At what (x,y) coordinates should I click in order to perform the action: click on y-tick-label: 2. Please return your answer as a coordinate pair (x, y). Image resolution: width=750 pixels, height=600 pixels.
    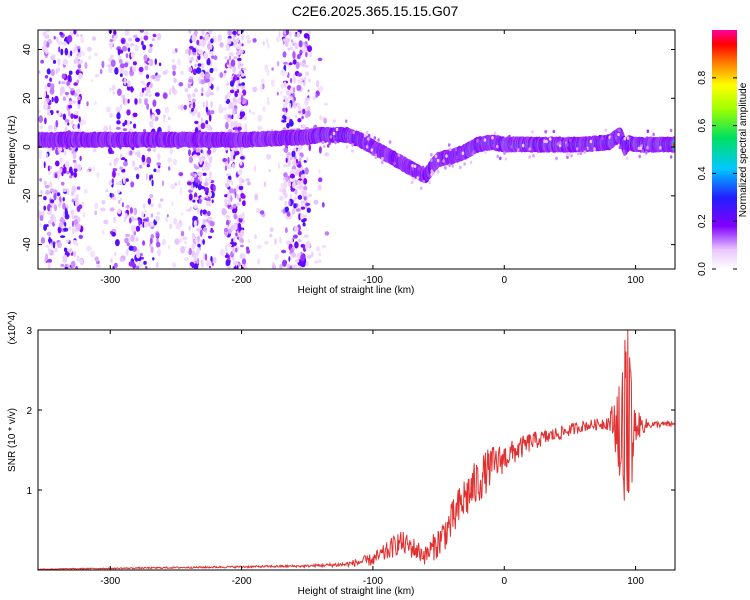
    Looking at the image, I should click on (29, 411).